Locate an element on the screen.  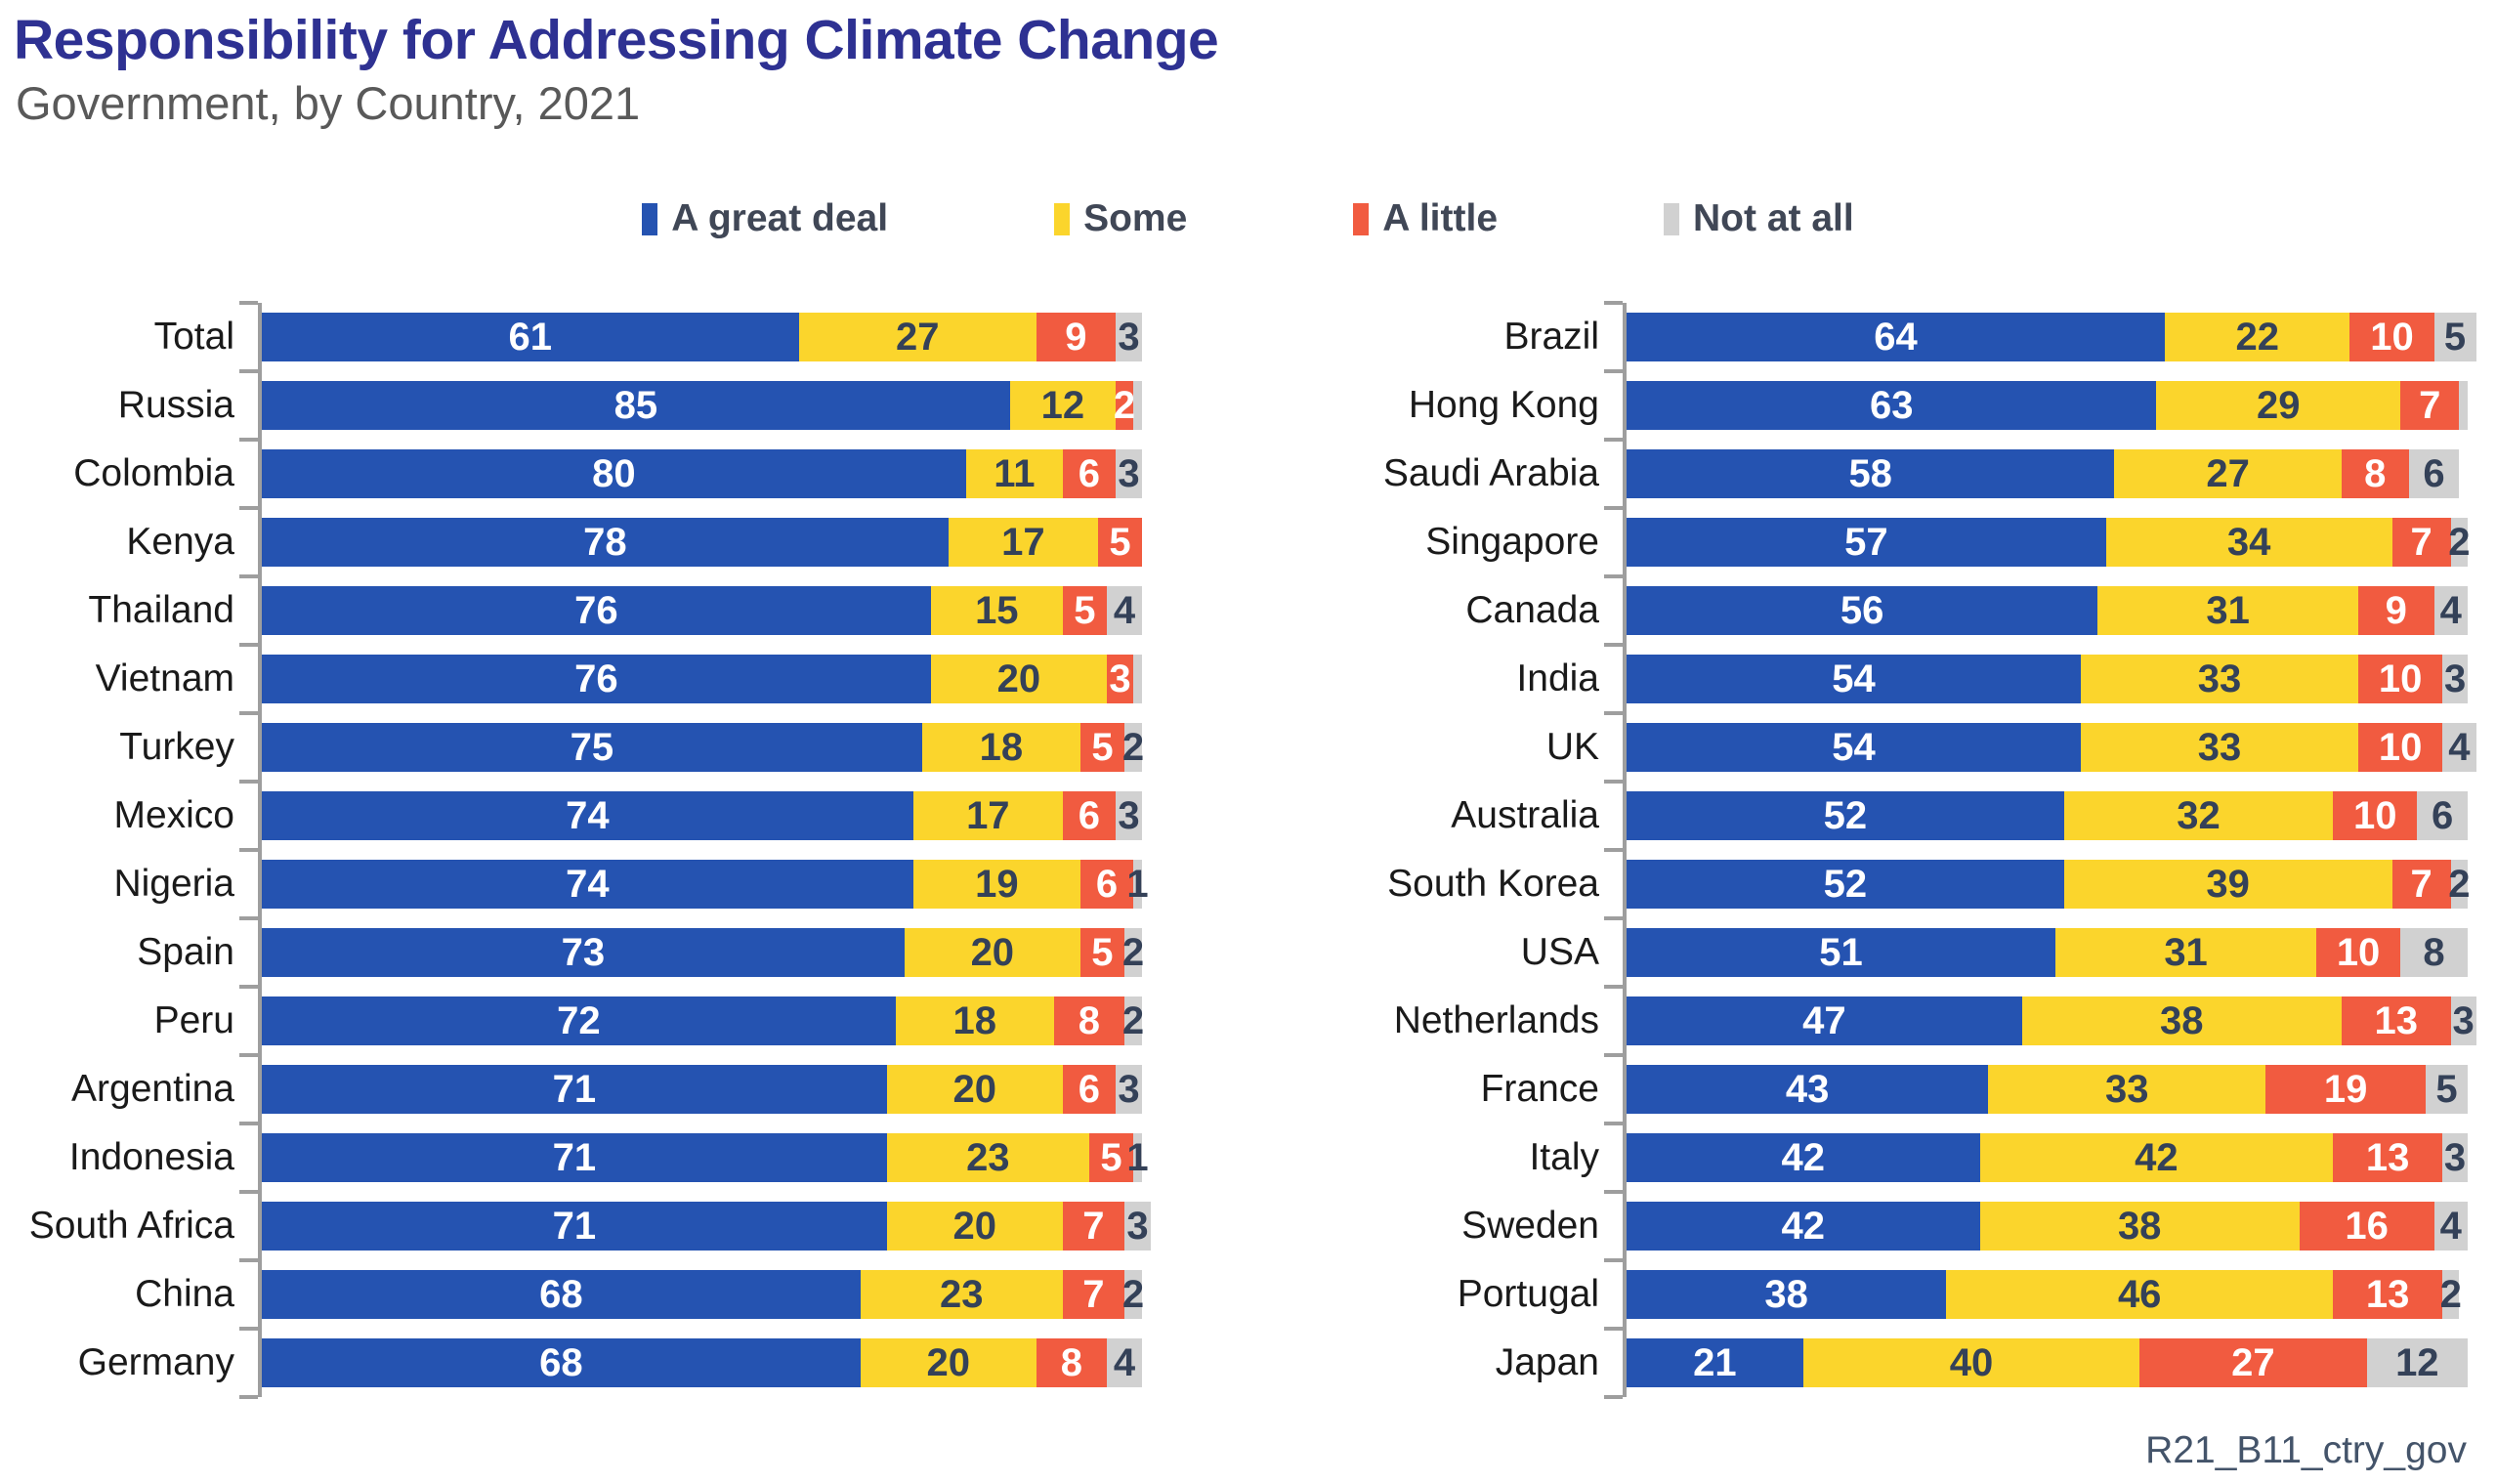
bar-segment-a-great-deal: 58 is located at coordinates (1871, 474).